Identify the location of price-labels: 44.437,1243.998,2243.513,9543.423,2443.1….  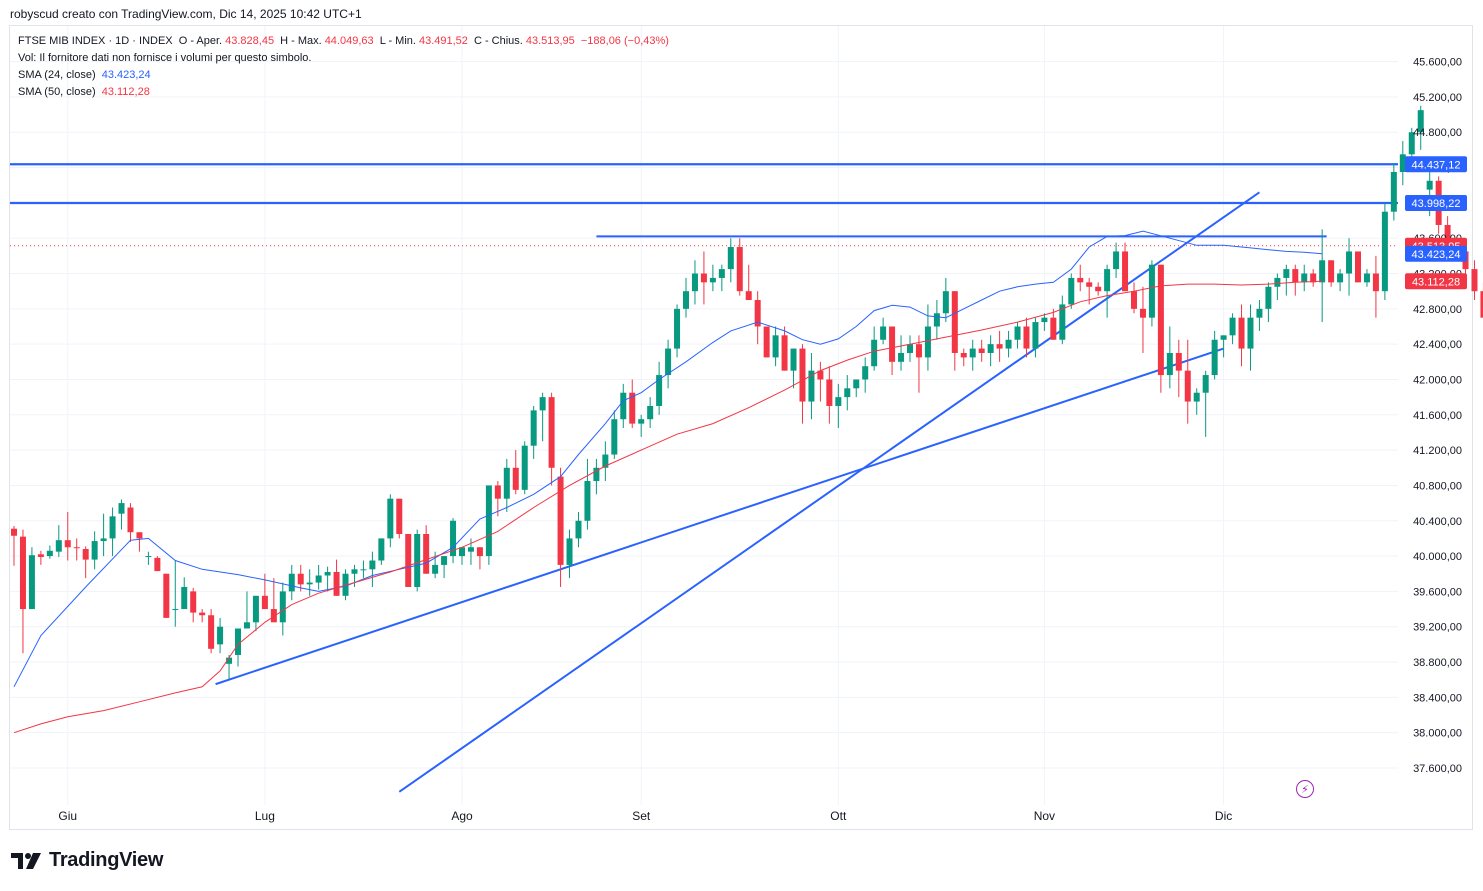
(1436, 223).